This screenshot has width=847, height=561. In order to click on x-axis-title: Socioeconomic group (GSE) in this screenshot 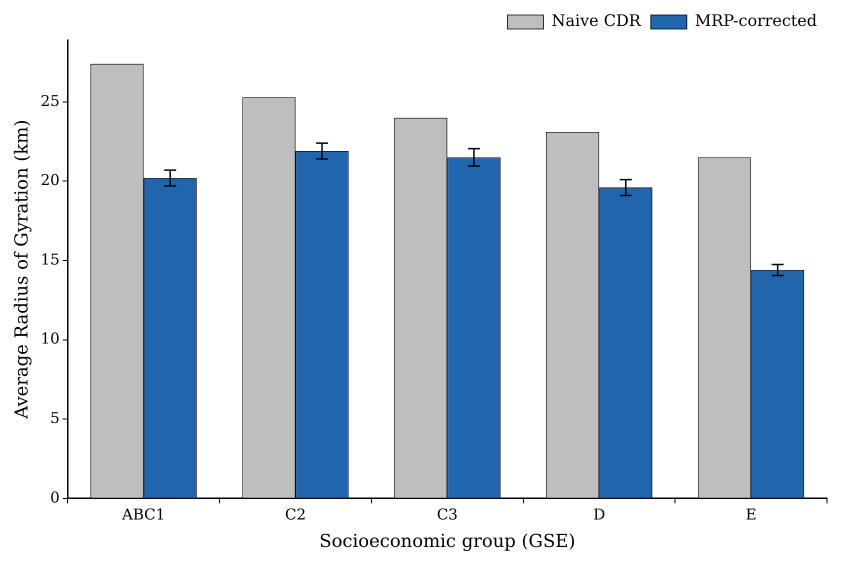, I will do `click(447, 541)`.